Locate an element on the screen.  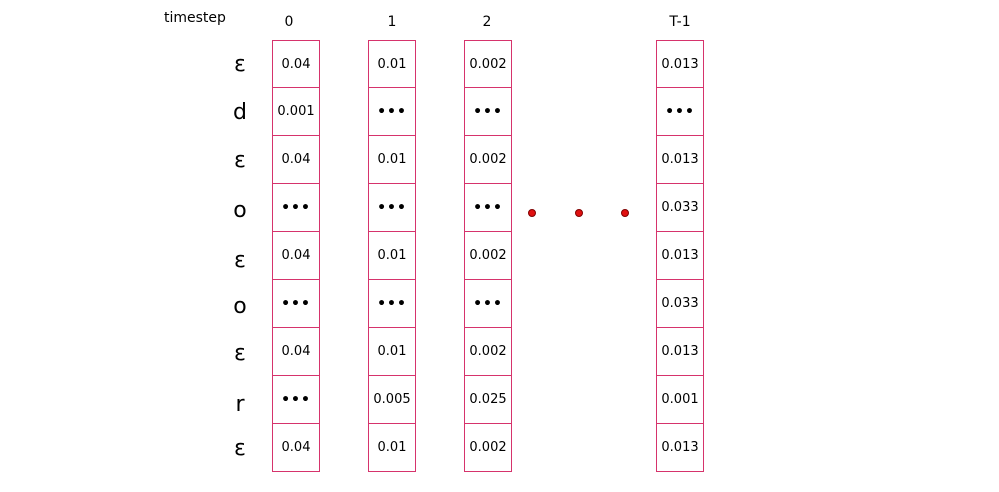
column-header-t-1: T-1 is located at coordinates (680, 22).